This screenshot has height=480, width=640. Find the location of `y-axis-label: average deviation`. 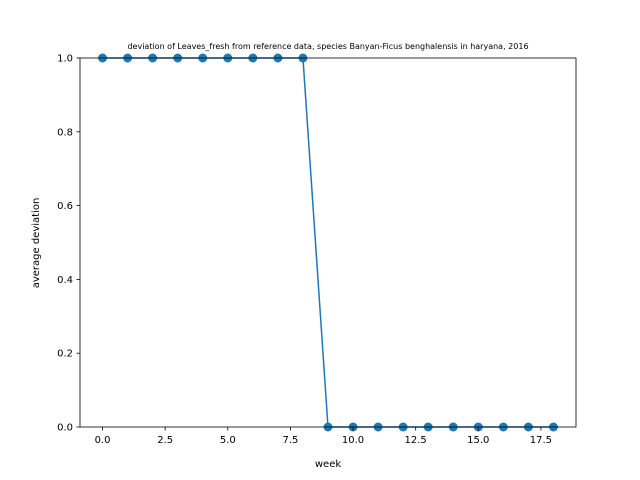

y-axis-label: average deviation is located at coordinates (36, 243).